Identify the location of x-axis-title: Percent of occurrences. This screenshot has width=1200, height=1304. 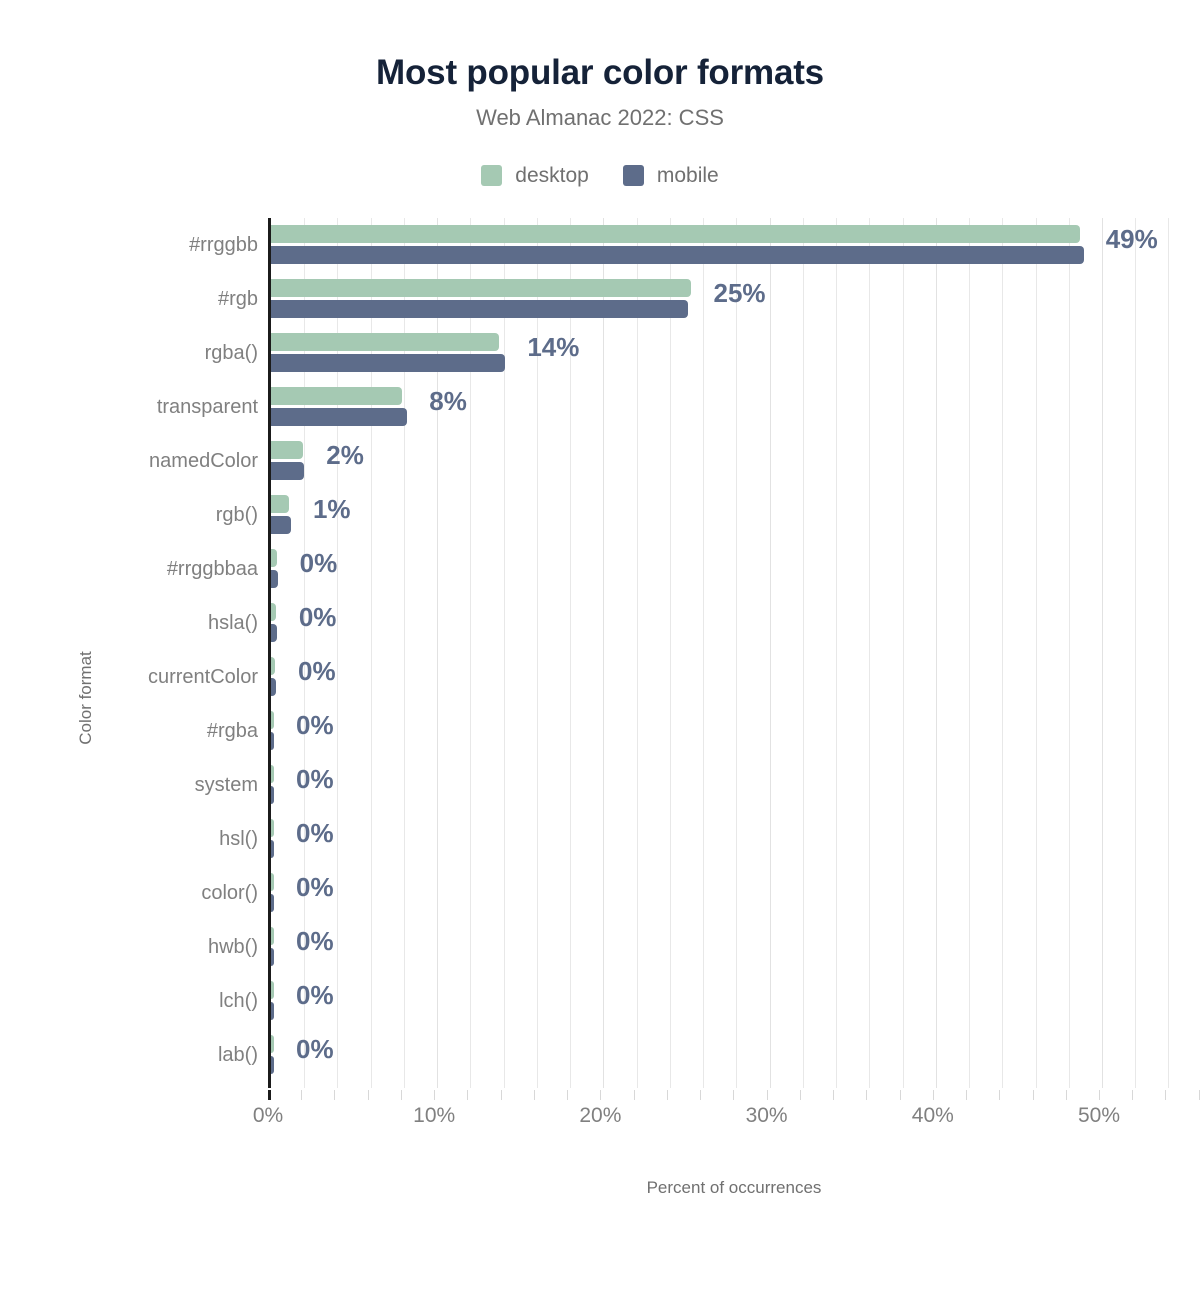
(734, 1188).